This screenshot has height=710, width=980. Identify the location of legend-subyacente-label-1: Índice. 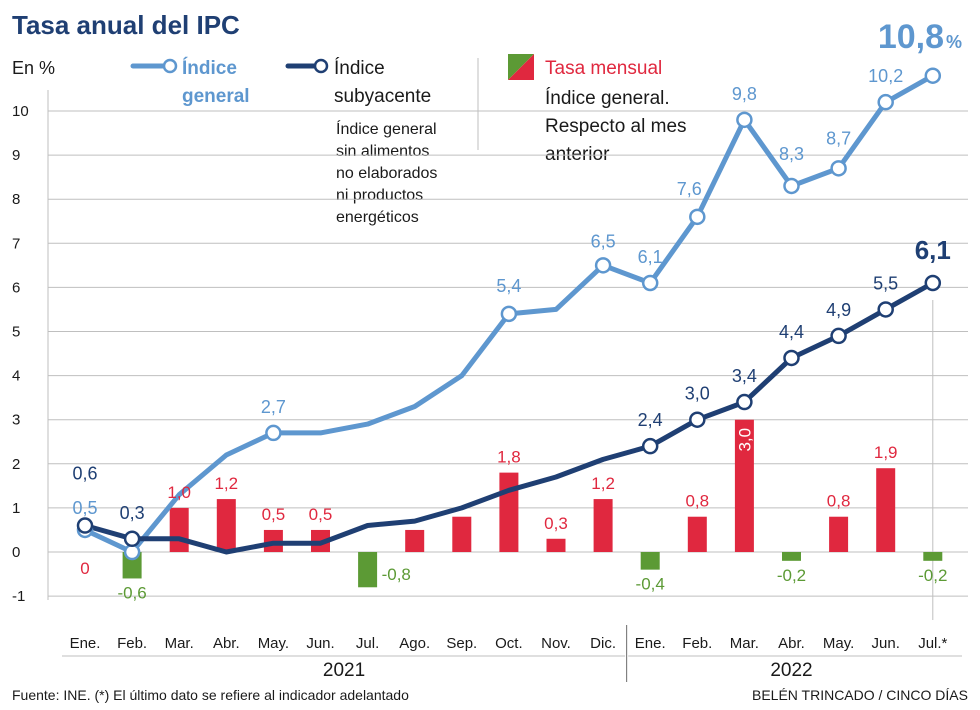
(359, 68).